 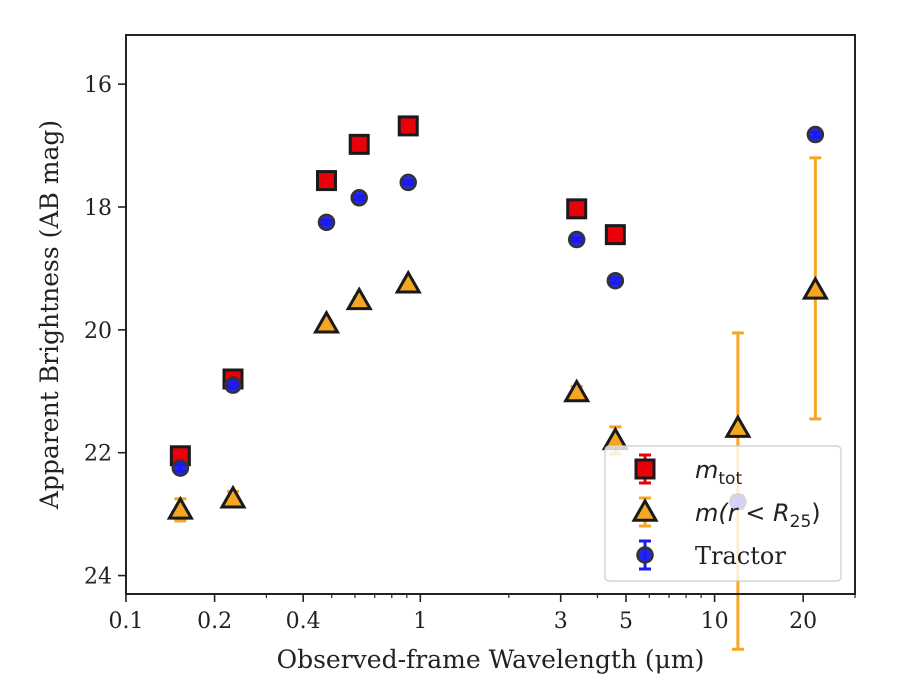 What do you see at coordinates (803, 621) in the screenshot?
I see `x-tick-label: 20` at bounding box center [803, 621].